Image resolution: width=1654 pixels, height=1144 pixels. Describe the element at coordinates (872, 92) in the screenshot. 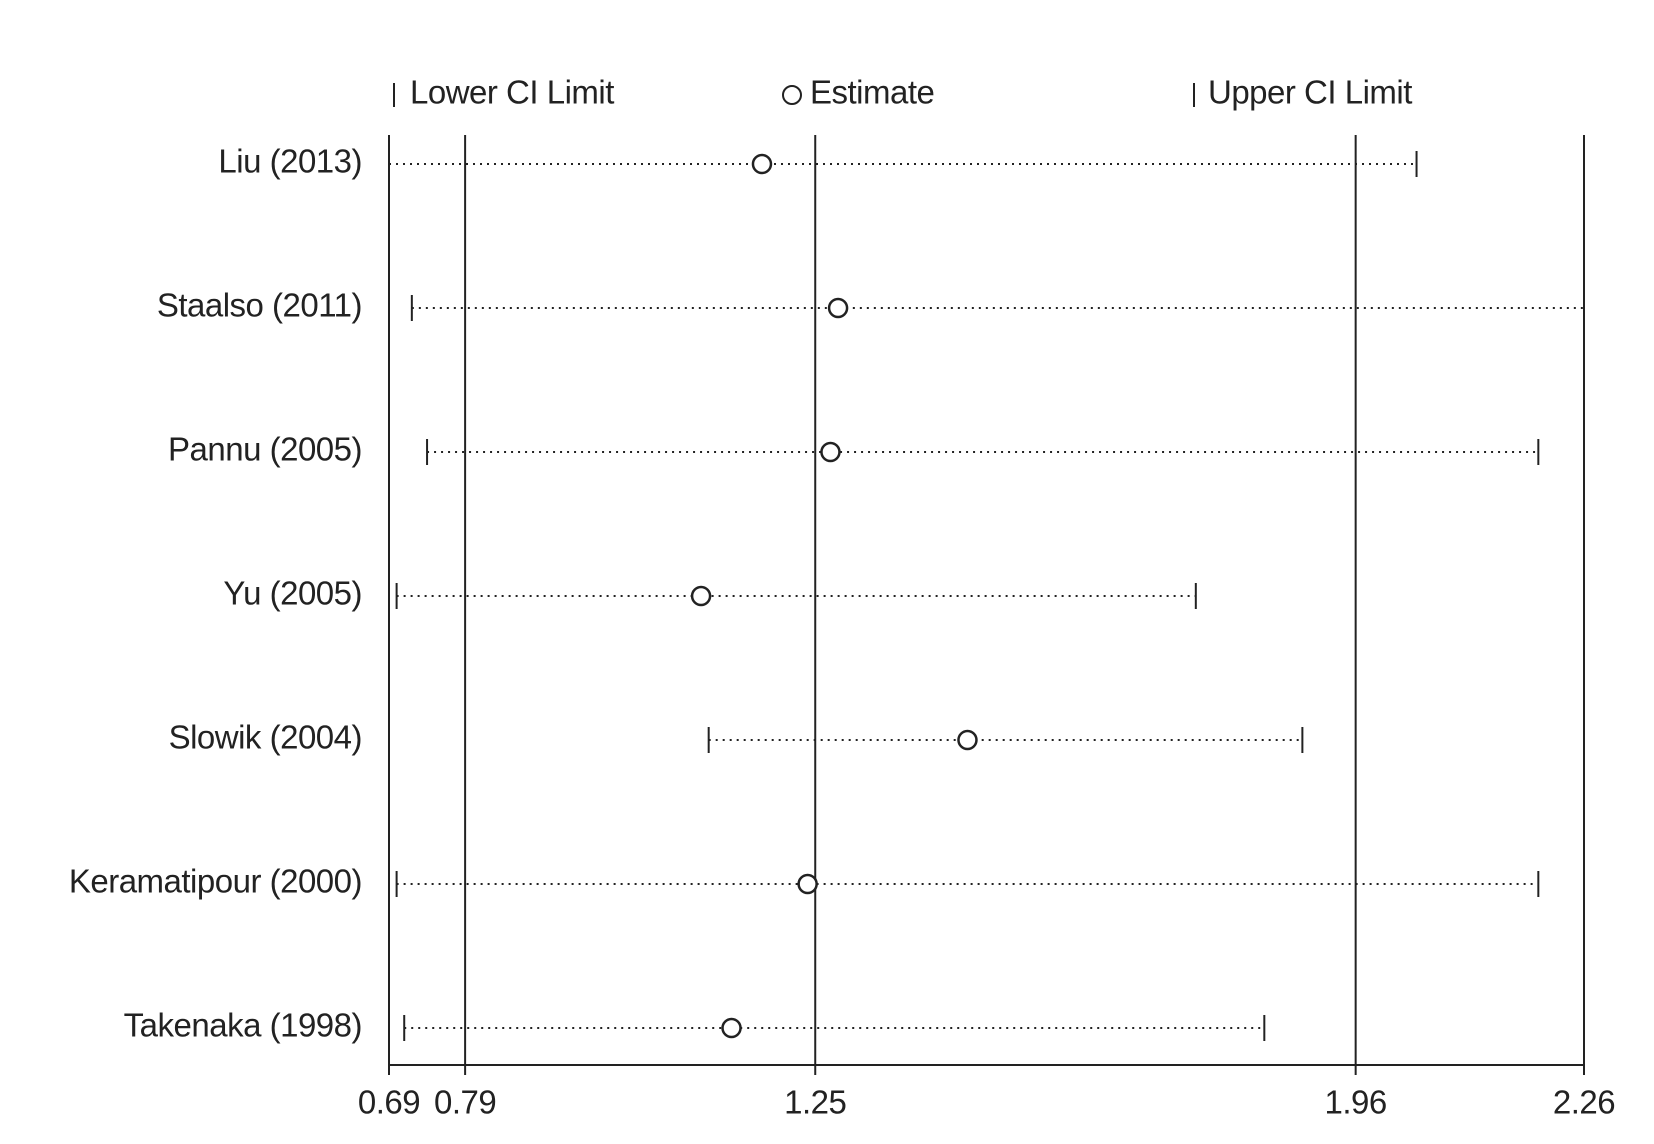

I see `legend-label: Estimate` at that location.